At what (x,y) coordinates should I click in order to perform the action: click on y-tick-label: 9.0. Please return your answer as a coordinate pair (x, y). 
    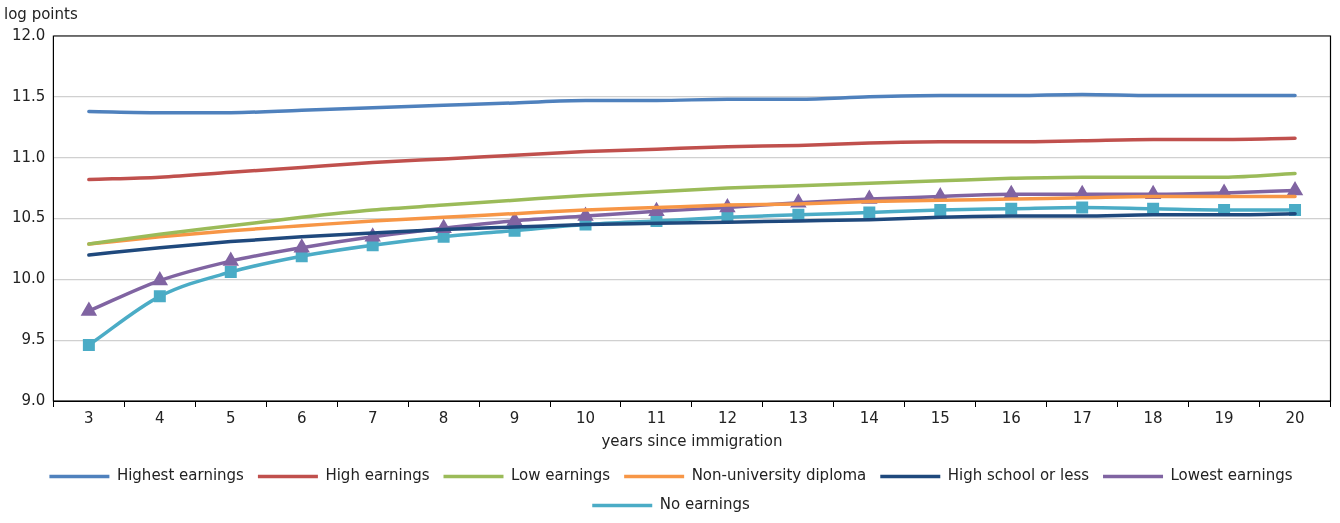
    Looking at the image, I should click on (33, 399).